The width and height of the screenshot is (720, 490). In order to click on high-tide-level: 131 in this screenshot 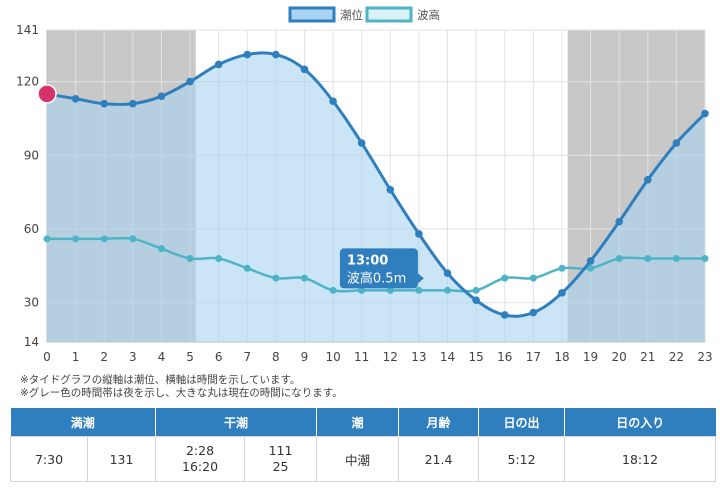, I will do `click(121, 459)`.